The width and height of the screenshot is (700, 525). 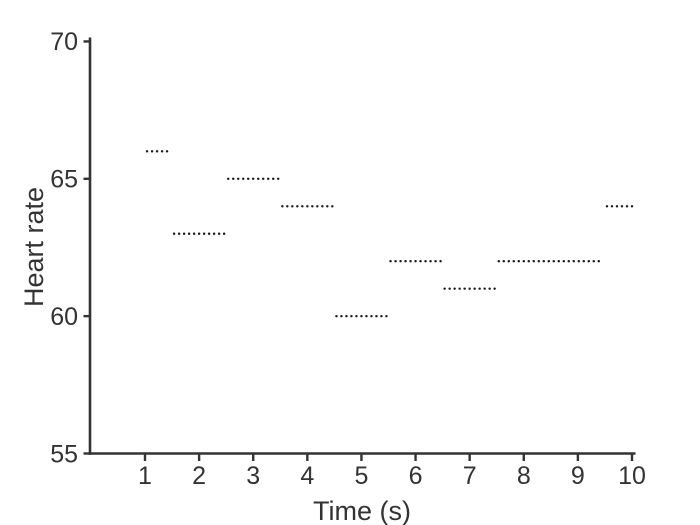 I want to click on y-tick-label: 70, so click(x=64, y=42).